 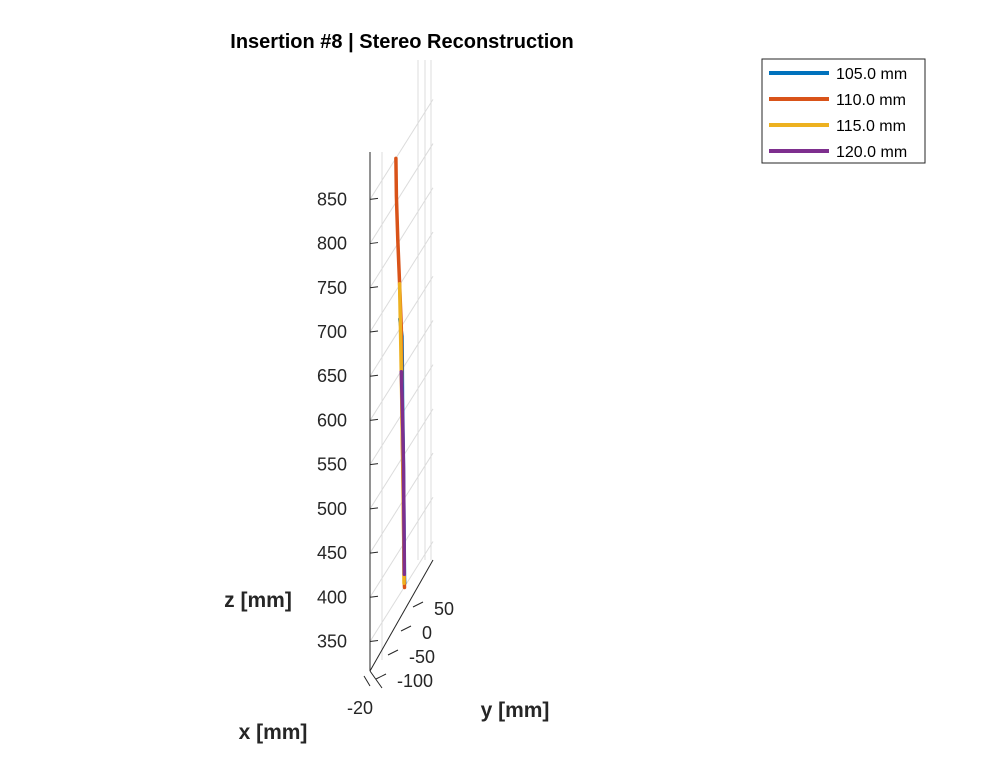 What do you see at coordinates (332, 642) in the screenshot?
I see `z-tick-label: 350` at bounding box center [332, 642].